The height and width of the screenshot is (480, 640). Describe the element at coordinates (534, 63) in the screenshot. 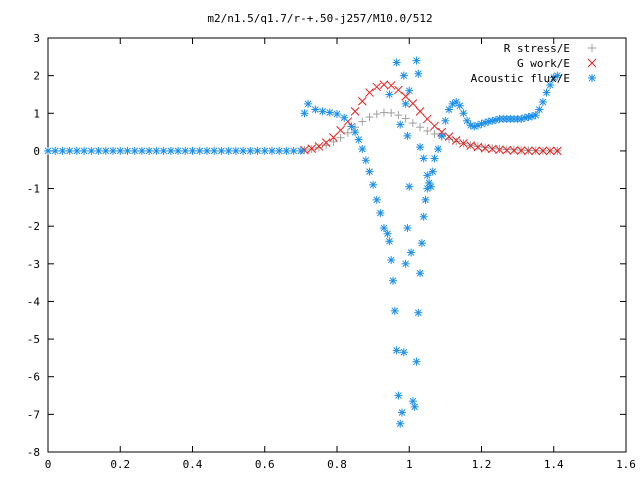

I see `legend: R stress/E G work/E Acoustic flux/E` at that location.